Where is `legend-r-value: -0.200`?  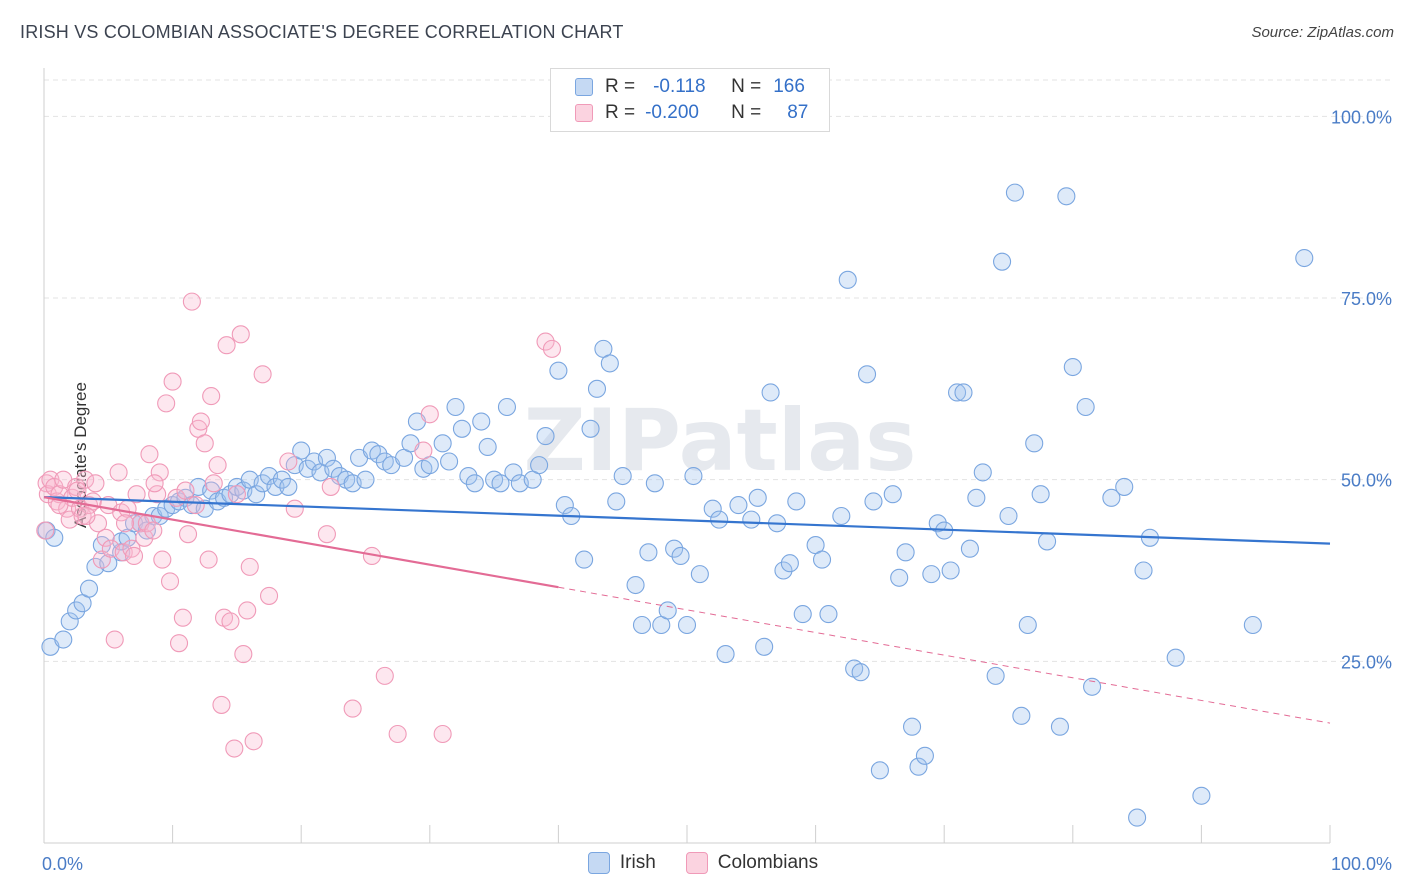
legend-r-value: -0.200 is located at coordinates (672, 112).